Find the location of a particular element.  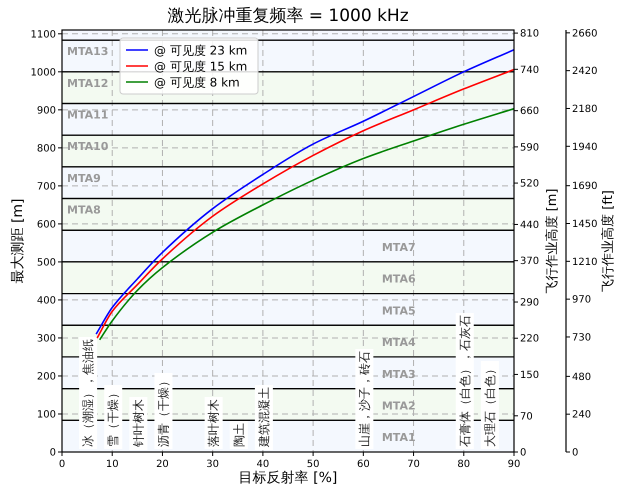

y2-tick-label: 590 is located at coordinates (530, 148).